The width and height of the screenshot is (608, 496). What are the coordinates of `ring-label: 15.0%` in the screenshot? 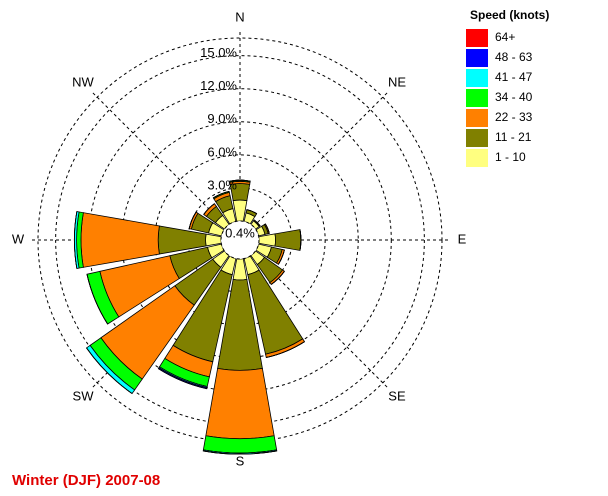 It's located at (218, 52).